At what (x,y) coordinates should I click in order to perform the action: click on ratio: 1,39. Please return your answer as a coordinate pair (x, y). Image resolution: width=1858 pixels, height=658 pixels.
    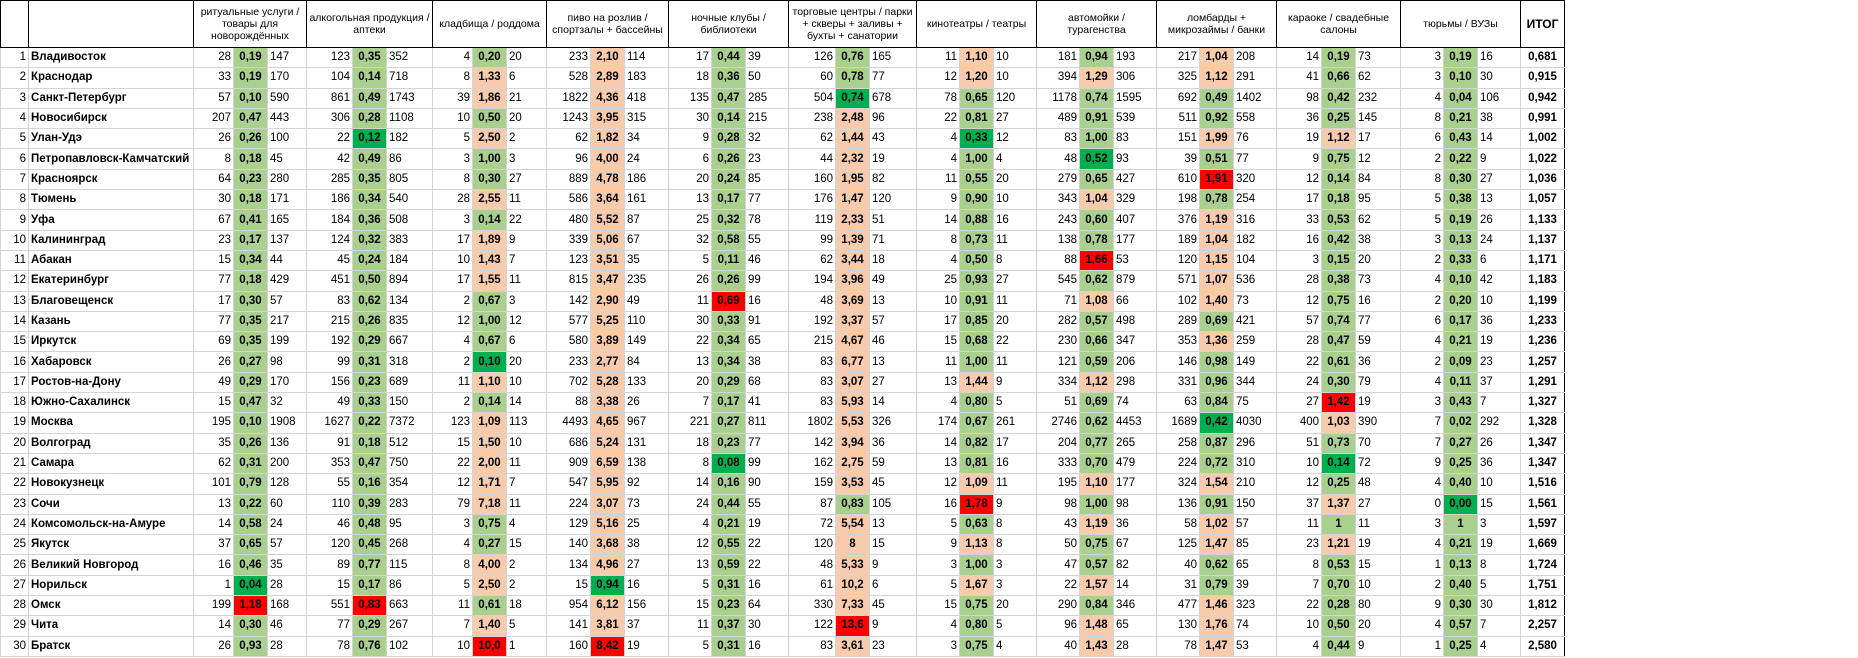
    Looking at the image, I should click on (852, 240).